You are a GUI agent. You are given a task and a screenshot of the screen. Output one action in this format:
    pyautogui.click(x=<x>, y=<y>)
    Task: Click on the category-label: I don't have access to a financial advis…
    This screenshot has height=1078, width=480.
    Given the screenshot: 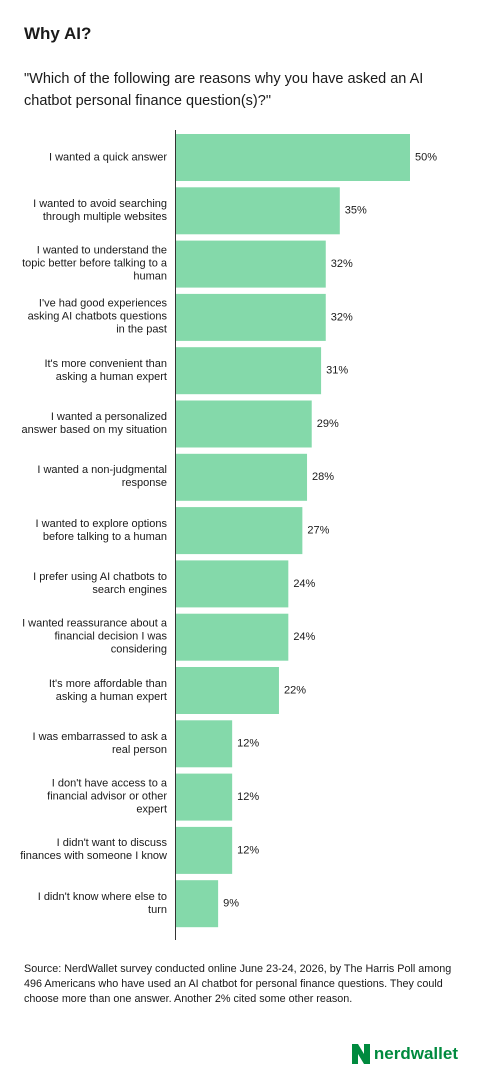 What is the action you would take?
    pyautogui.click(x=107, y=796)
    